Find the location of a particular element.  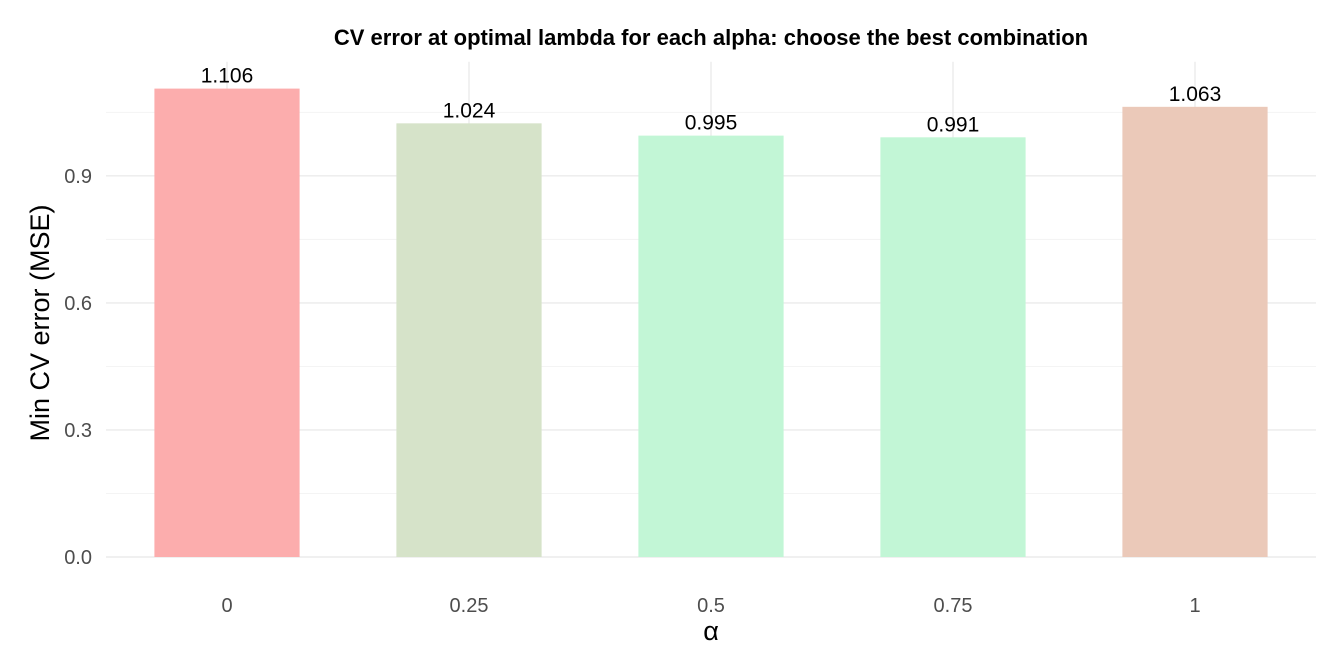

x-tick-label: 0.5 is located at coordinates (711, 606).